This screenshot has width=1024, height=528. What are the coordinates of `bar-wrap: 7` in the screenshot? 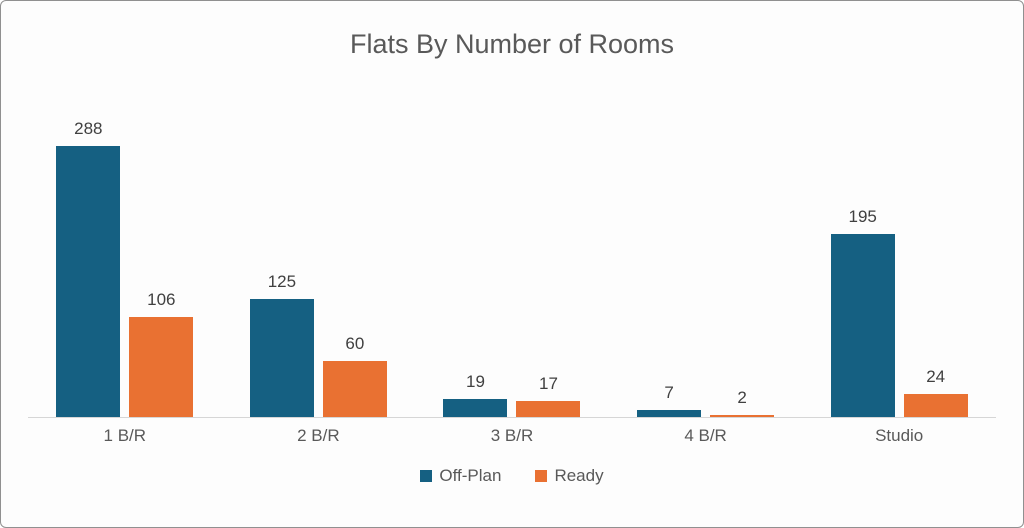 It's located at (669, 400).